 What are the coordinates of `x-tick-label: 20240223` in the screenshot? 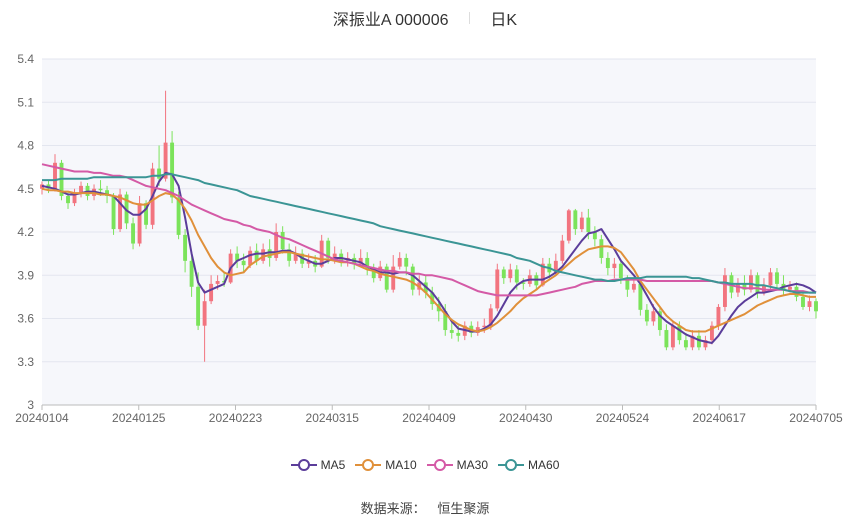 It's located at (236, 418).